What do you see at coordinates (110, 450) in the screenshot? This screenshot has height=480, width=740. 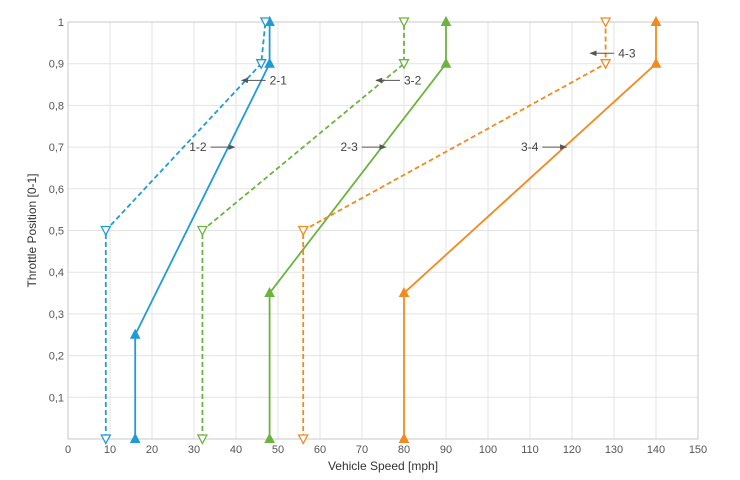 I see `x-tick-label: 10` at bounding box center [110, 450].